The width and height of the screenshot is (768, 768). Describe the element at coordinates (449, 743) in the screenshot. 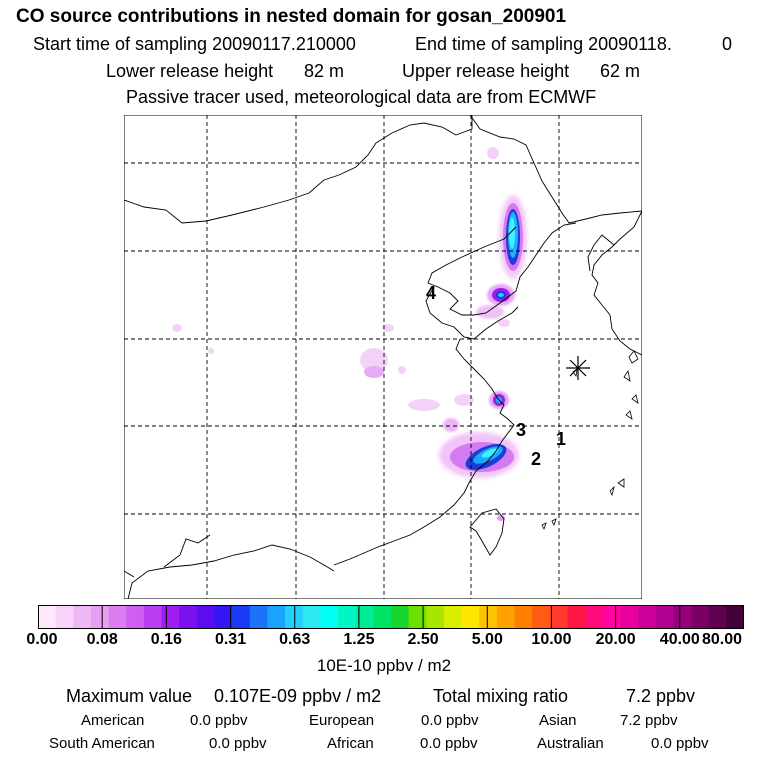

I see `region-value-african: 0.0 ppbv` at that location.